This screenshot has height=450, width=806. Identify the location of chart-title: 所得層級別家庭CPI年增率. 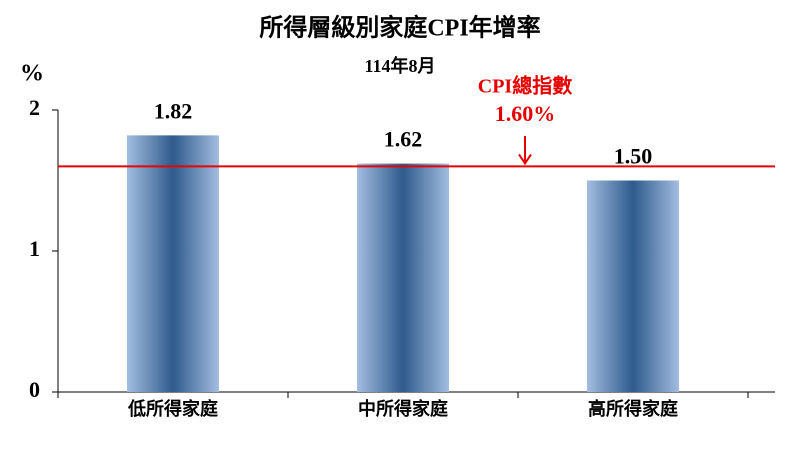
(399, 28).